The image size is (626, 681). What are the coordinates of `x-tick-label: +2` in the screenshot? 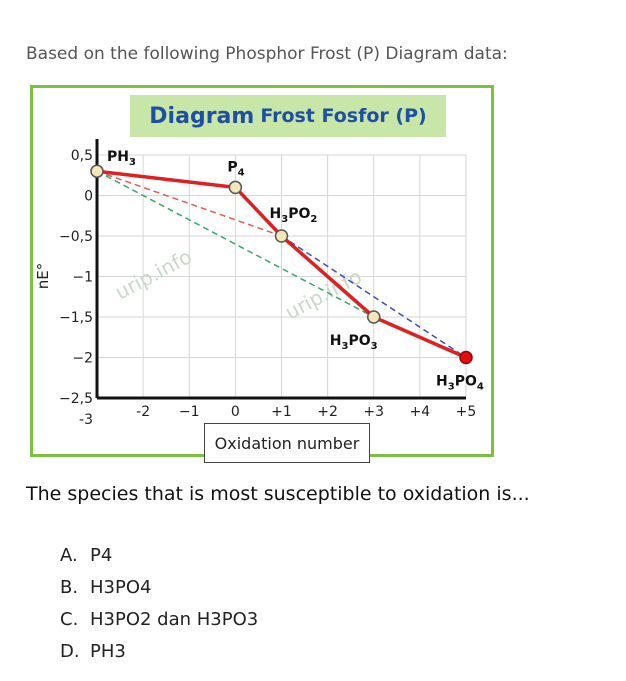 It's located at (327, 412).